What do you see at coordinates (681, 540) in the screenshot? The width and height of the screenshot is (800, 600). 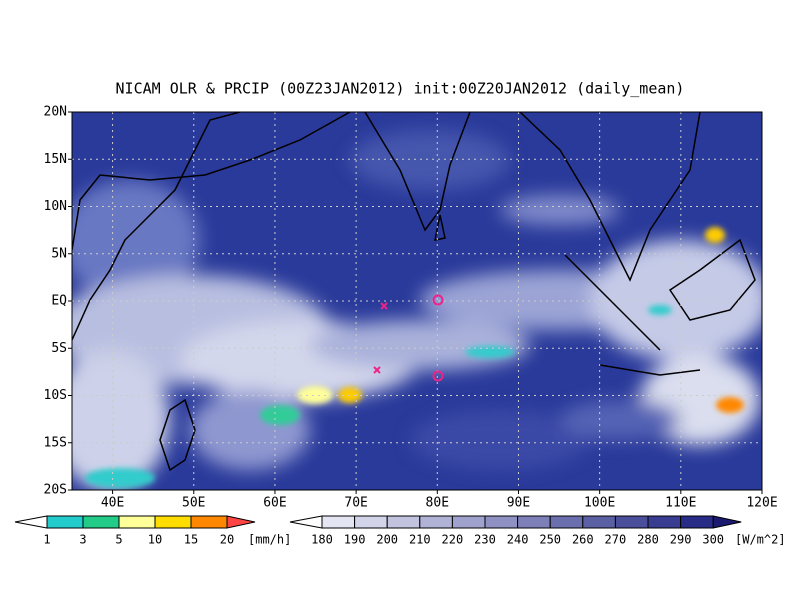 I see `legend-tick: 290` at bounding box center [681, 540].